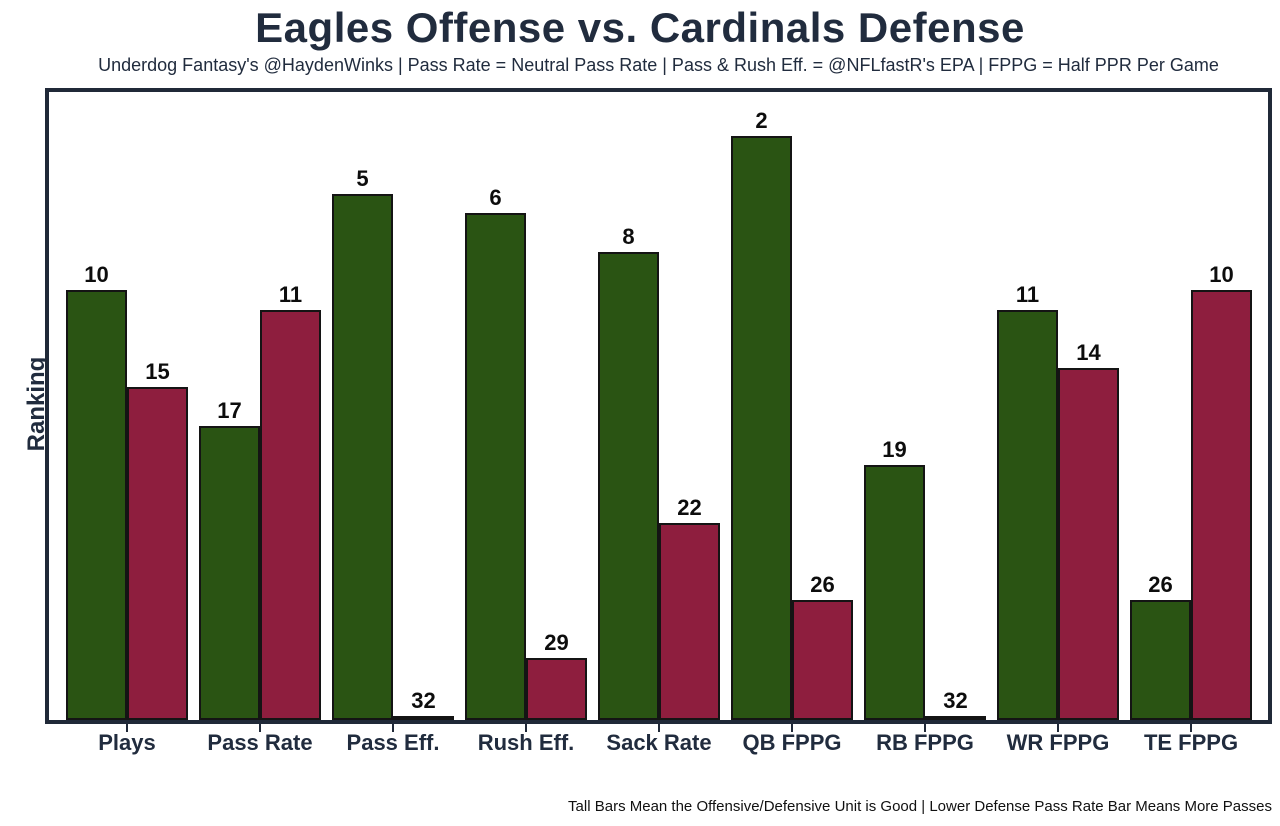  What do you see at coordinates (423, 718) in the screenshot?
I see `bar-defense-pass-eff-` at bounding box center [423, 718].